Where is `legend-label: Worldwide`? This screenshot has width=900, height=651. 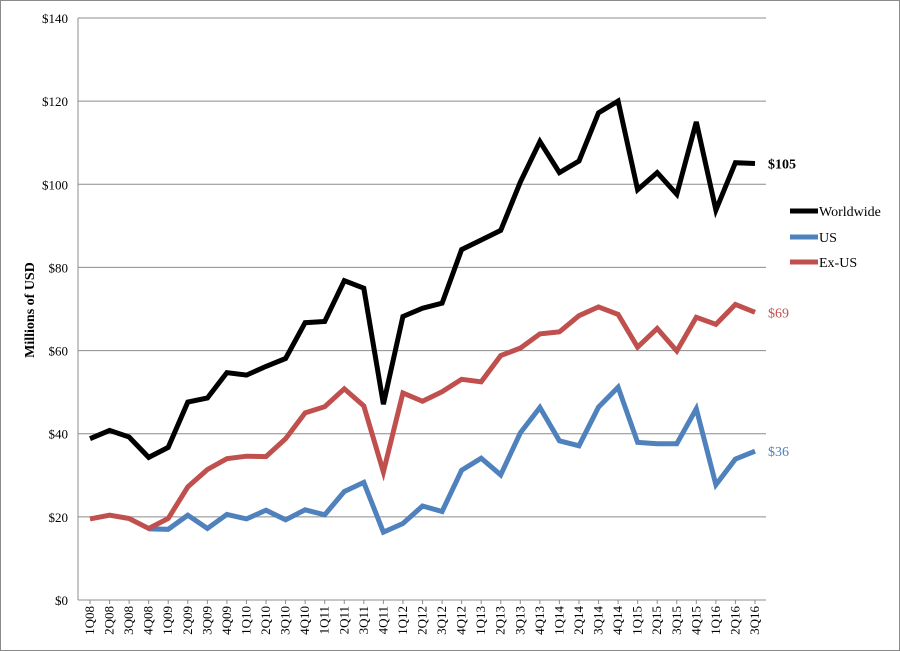 legend-label: Worldwide is located at coordinates (850, 212).